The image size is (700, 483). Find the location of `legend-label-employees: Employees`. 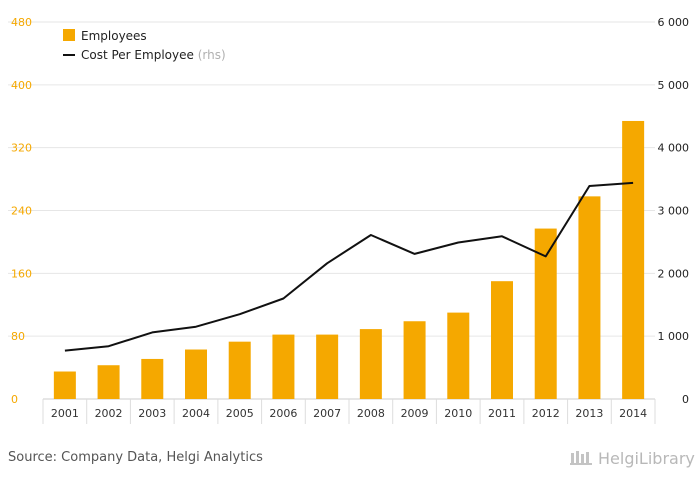

legend-label-employees: Employees is located at coordinates (114, 36).